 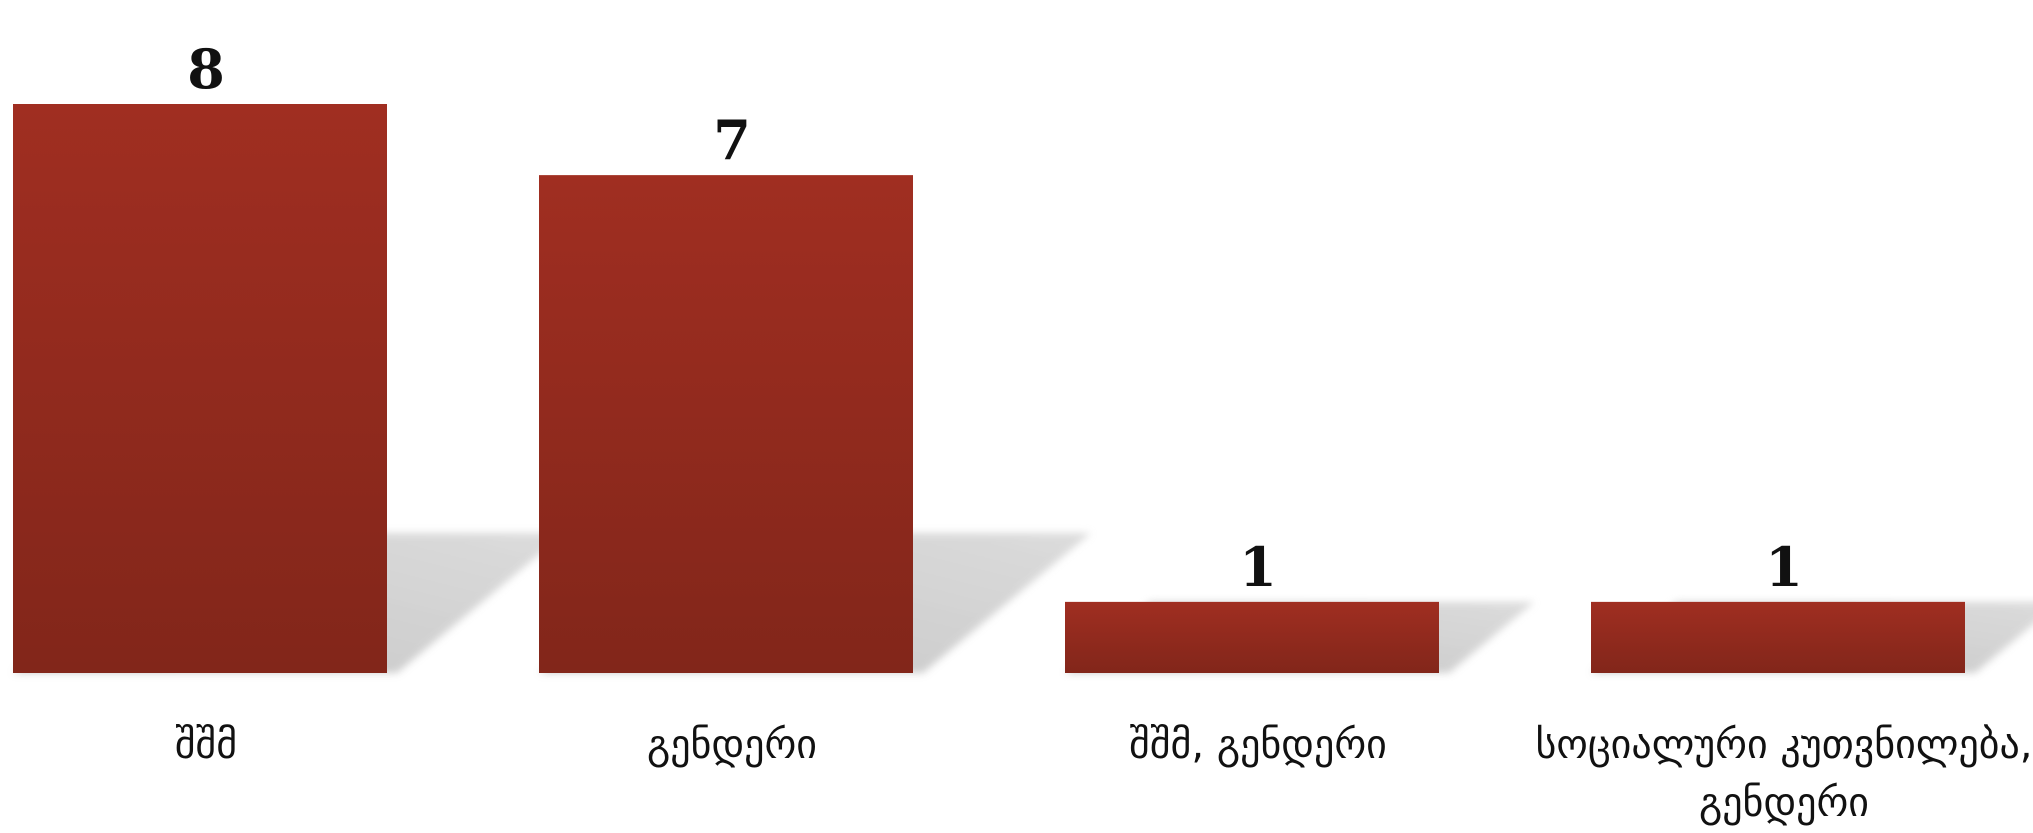 What do you see at coordinates (732, 140) in the screenshot?
I see `value-label: 7` at bounding box center [732, 140].